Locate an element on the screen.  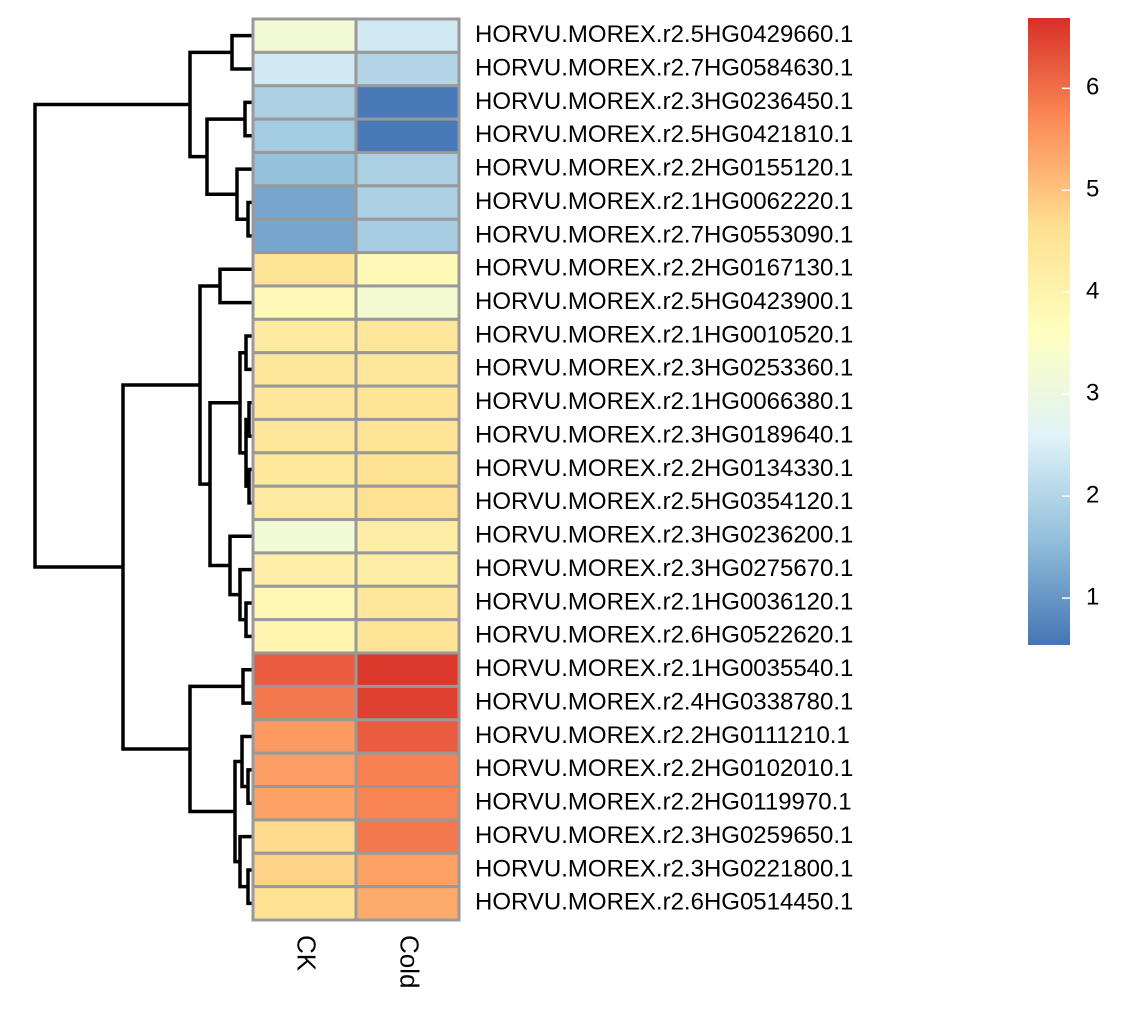
row-label: HORVU.MOREX.r2.7HG0553090.1 is located at coordinates (664, 234).